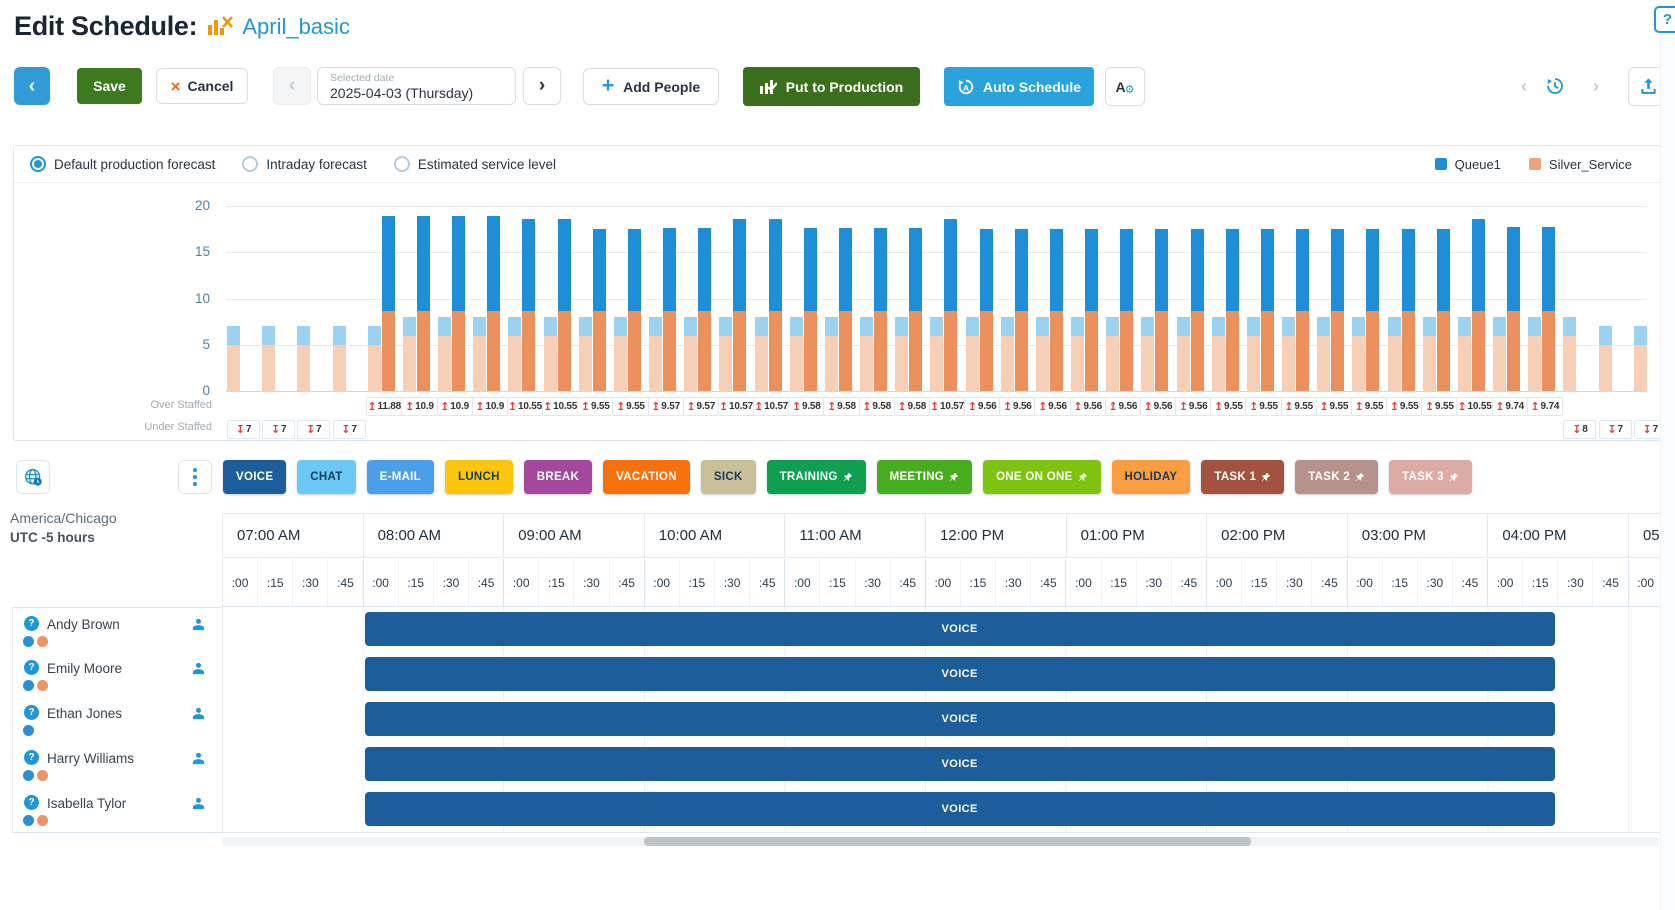 This screenshot has width=1675, height=910. What do you see at coordinates (1022, 406) in the screenshot?
I see `over-staffed-value: 9.56` at bounding box center [1022, 406].